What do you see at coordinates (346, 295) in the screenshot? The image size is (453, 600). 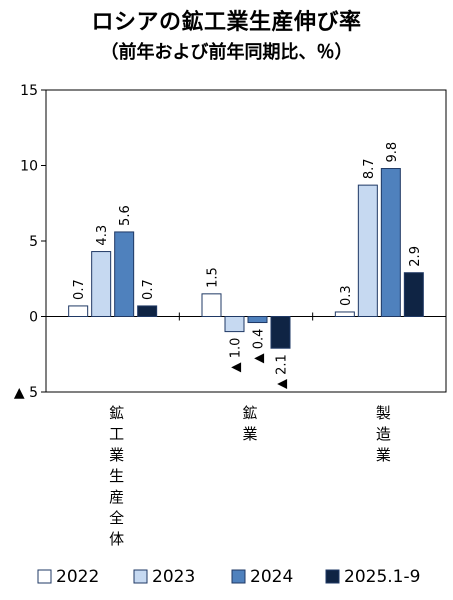 I see `data-label: 0.3` at bounding box center [346, 295].